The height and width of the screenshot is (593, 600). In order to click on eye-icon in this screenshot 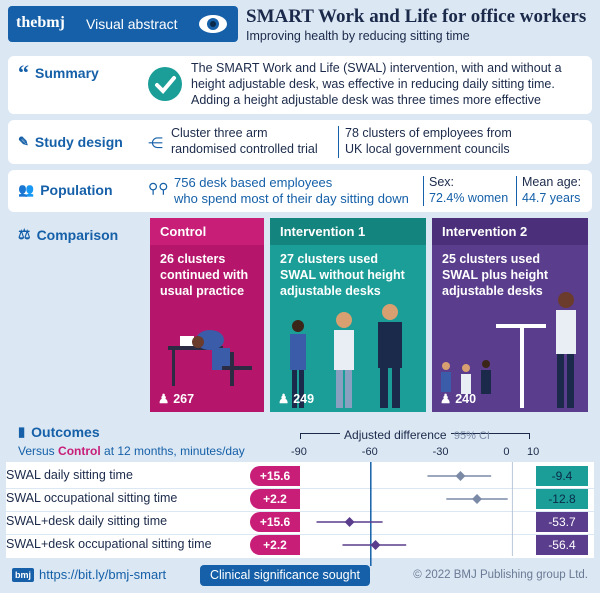, I will do `click(213, 24)`.